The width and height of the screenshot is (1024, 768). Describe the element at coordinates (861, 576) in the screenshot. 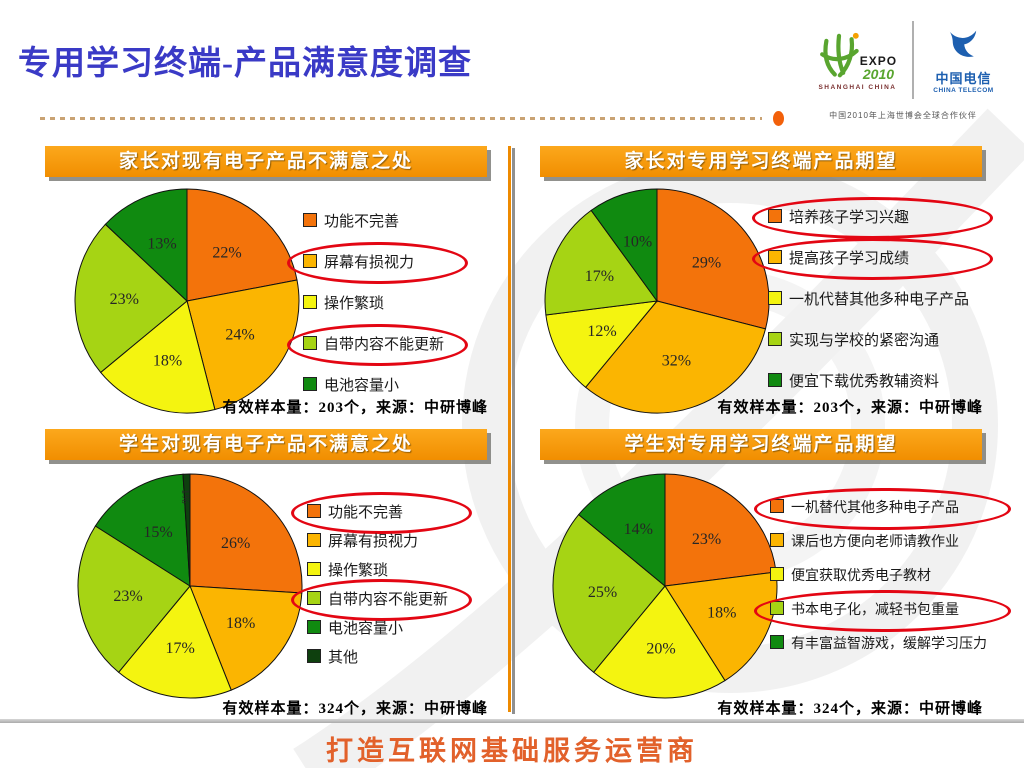

I see `legend-label: 便宜获取优秀电子教材` at that location.